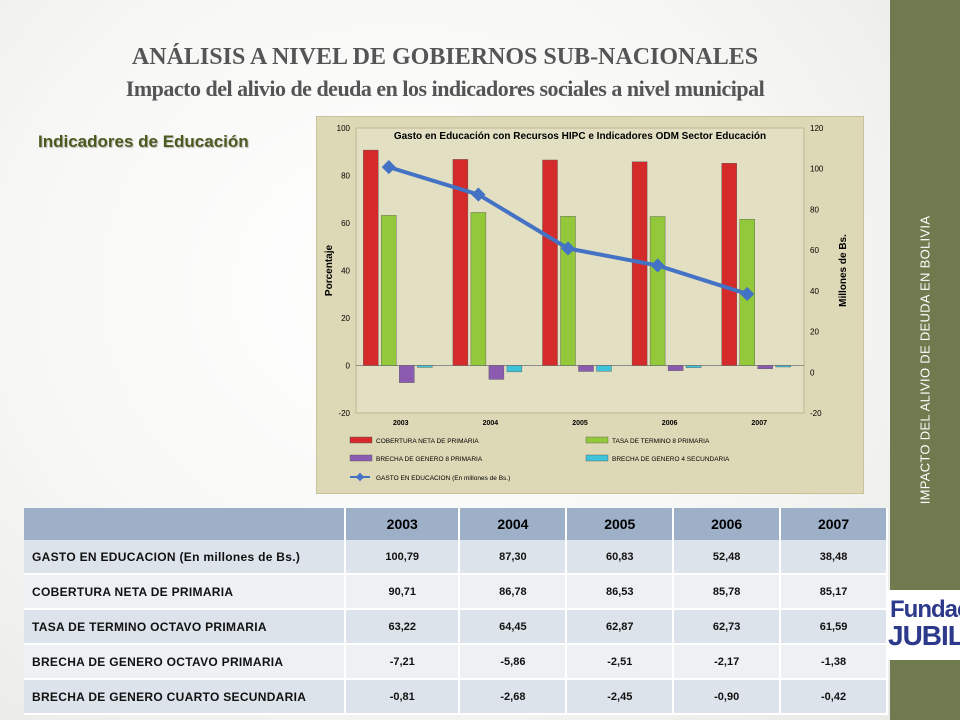  Describe the element at coordinates (812, 372) in the screenshot. I see `y-tick-label-right: 0` at that location.